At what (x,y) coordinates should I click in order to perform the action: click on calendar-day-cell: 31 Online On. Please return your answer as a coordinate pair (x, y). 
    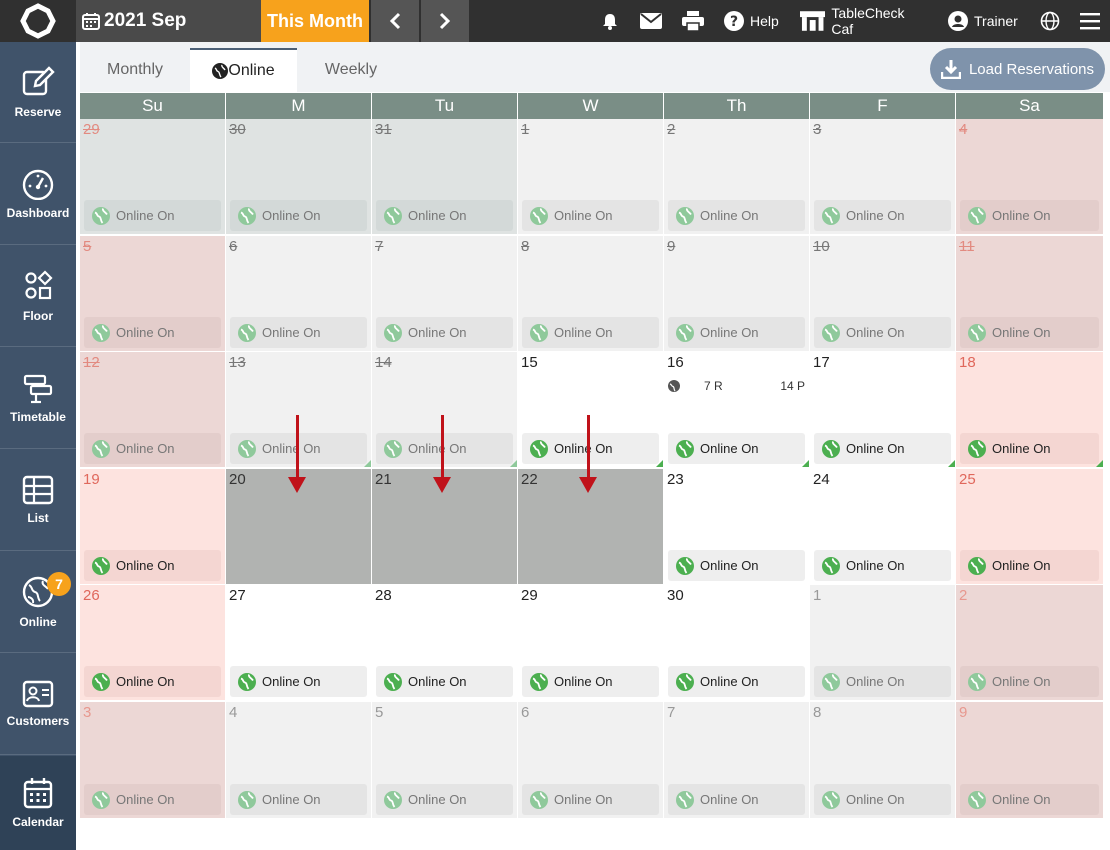
    Looking at the image, I should click on (445, 177).